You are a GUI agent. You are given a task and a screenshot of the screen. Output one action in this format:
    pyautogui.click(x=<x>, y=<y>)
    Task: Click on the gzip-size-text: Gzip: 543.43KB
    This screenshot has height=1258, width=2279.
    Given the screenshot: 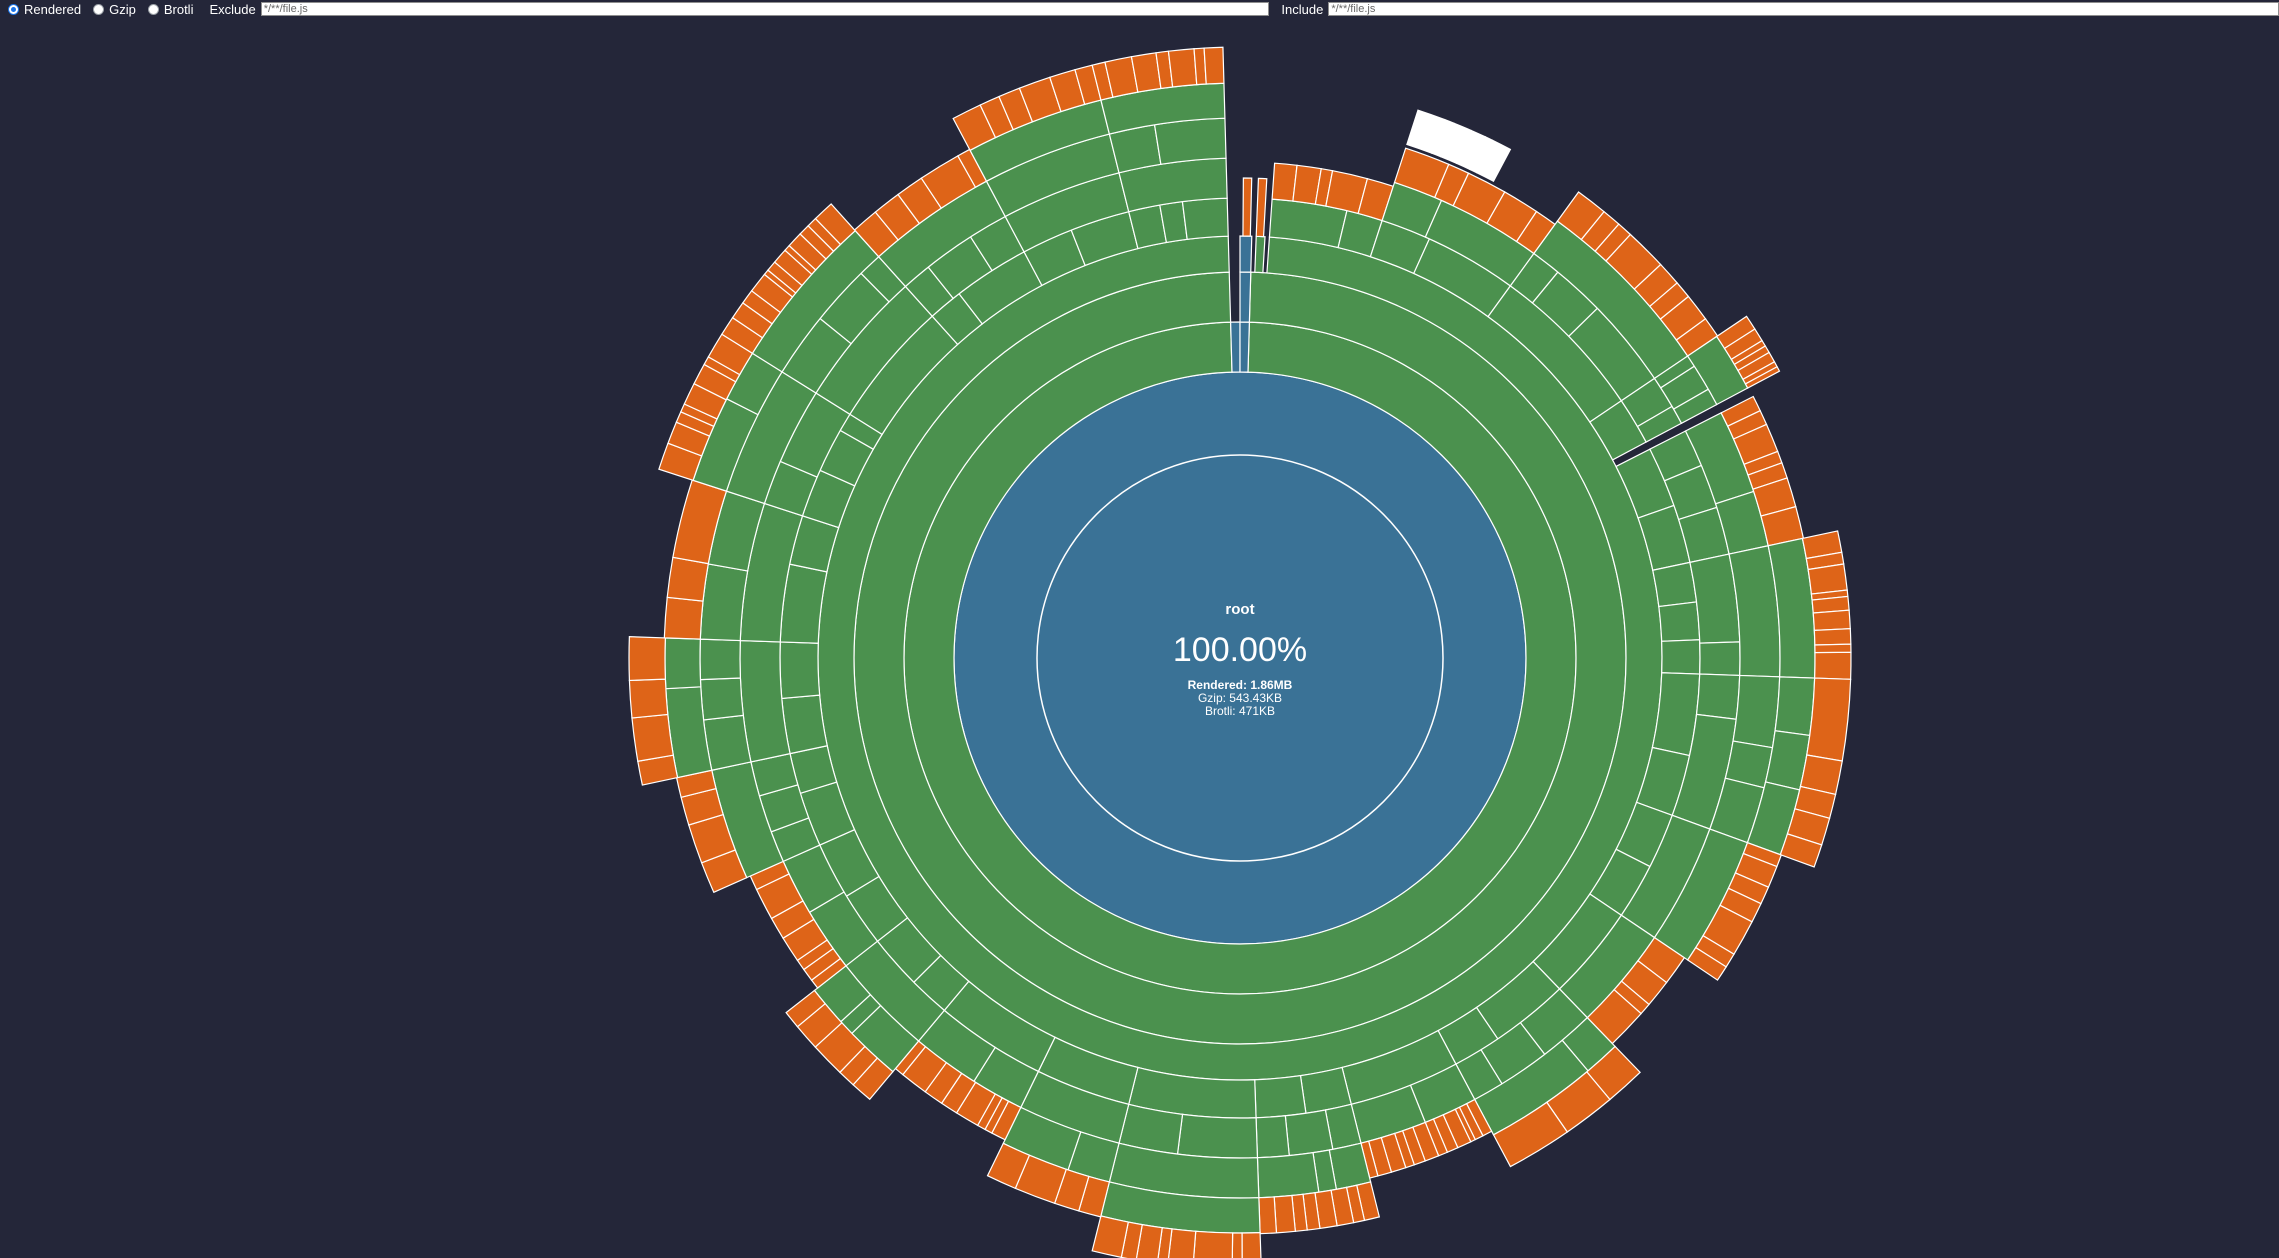 What is the action you would take?
    pyautogui.click(x=1240, y=698)
    